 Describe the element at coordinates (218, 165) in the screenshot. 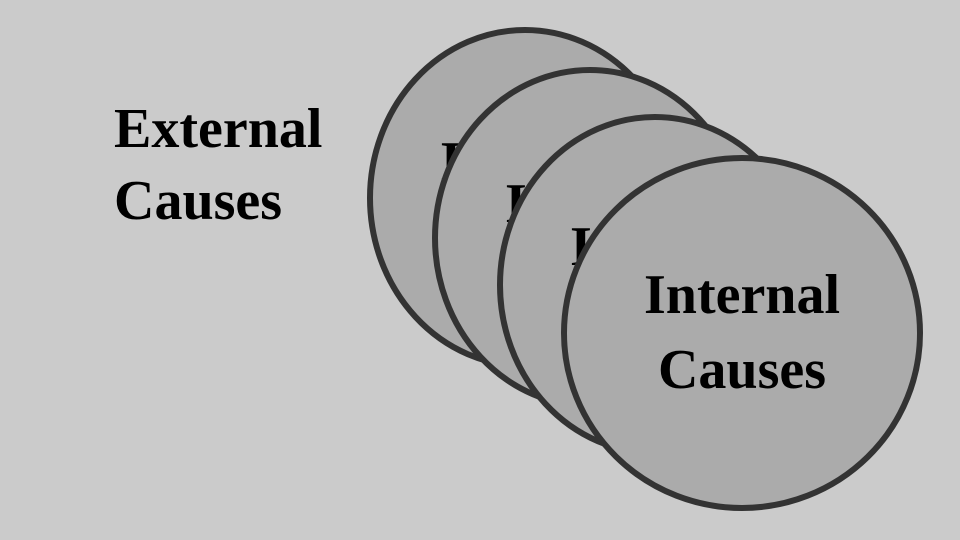

I see `external-causes-label: External Causes` at that location.